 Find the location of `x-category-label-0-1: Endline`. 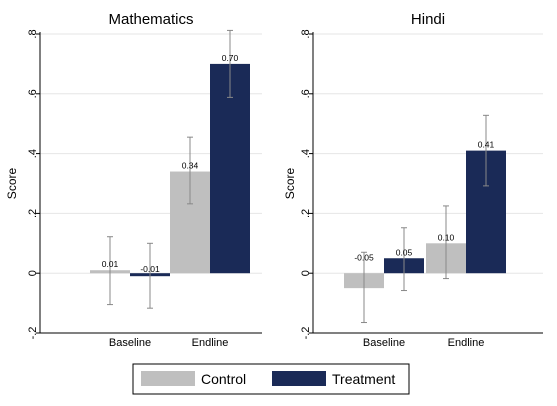

x-category-label-0-1: Endline is located at coordinates (210, 343).